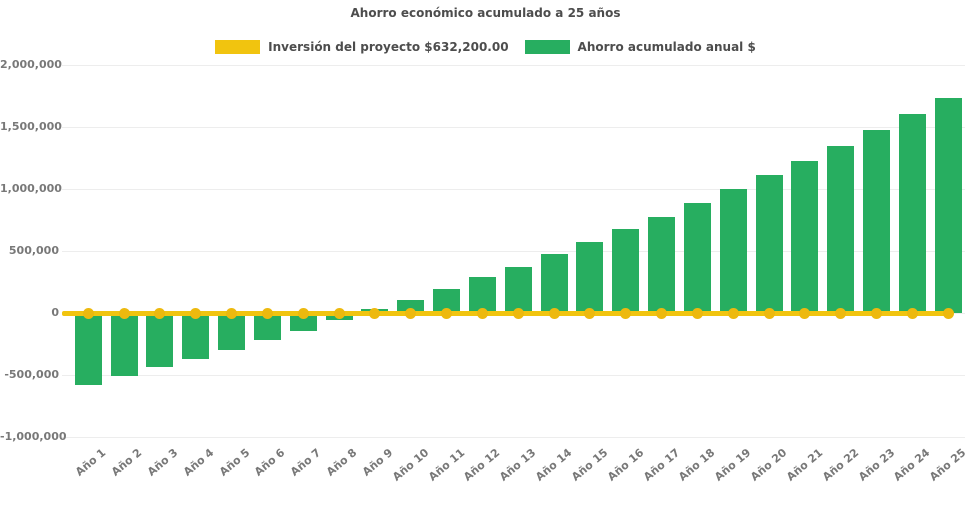 The width and height of the screenshot is (971, 514). I want to click on legend-item-label: Ahorro acumulado anual $, so click(666, 47).